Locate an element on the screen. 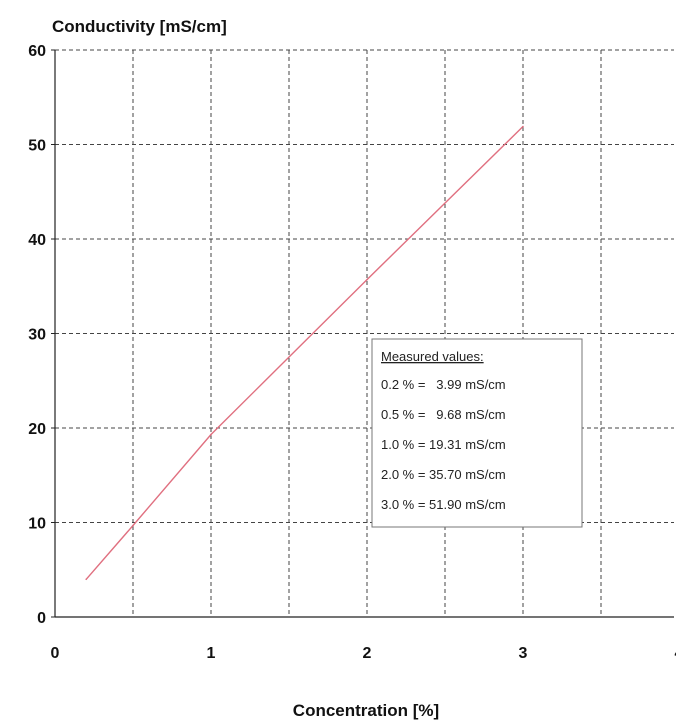 This screenshot has width=676, height=723. legend-title: Measured values: is located at coordinates (432, 356).